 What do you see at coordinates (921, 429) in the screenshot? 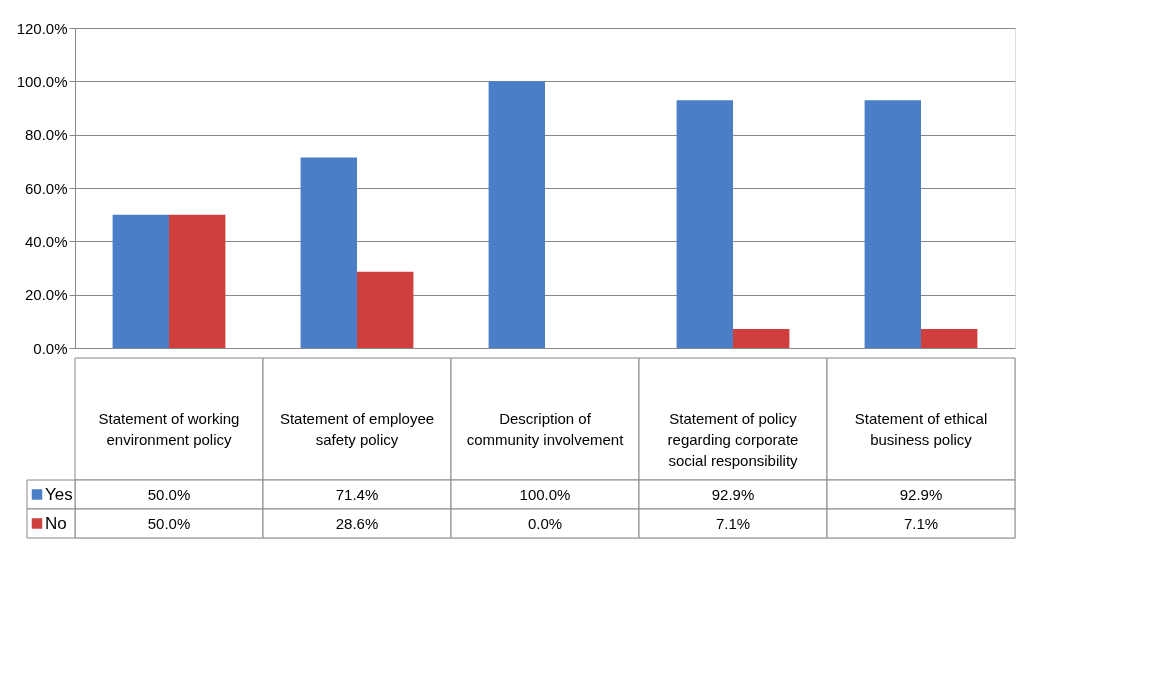
I see `x-tick-label: Statement of ethical business policy` at bounding box center [921, 429].